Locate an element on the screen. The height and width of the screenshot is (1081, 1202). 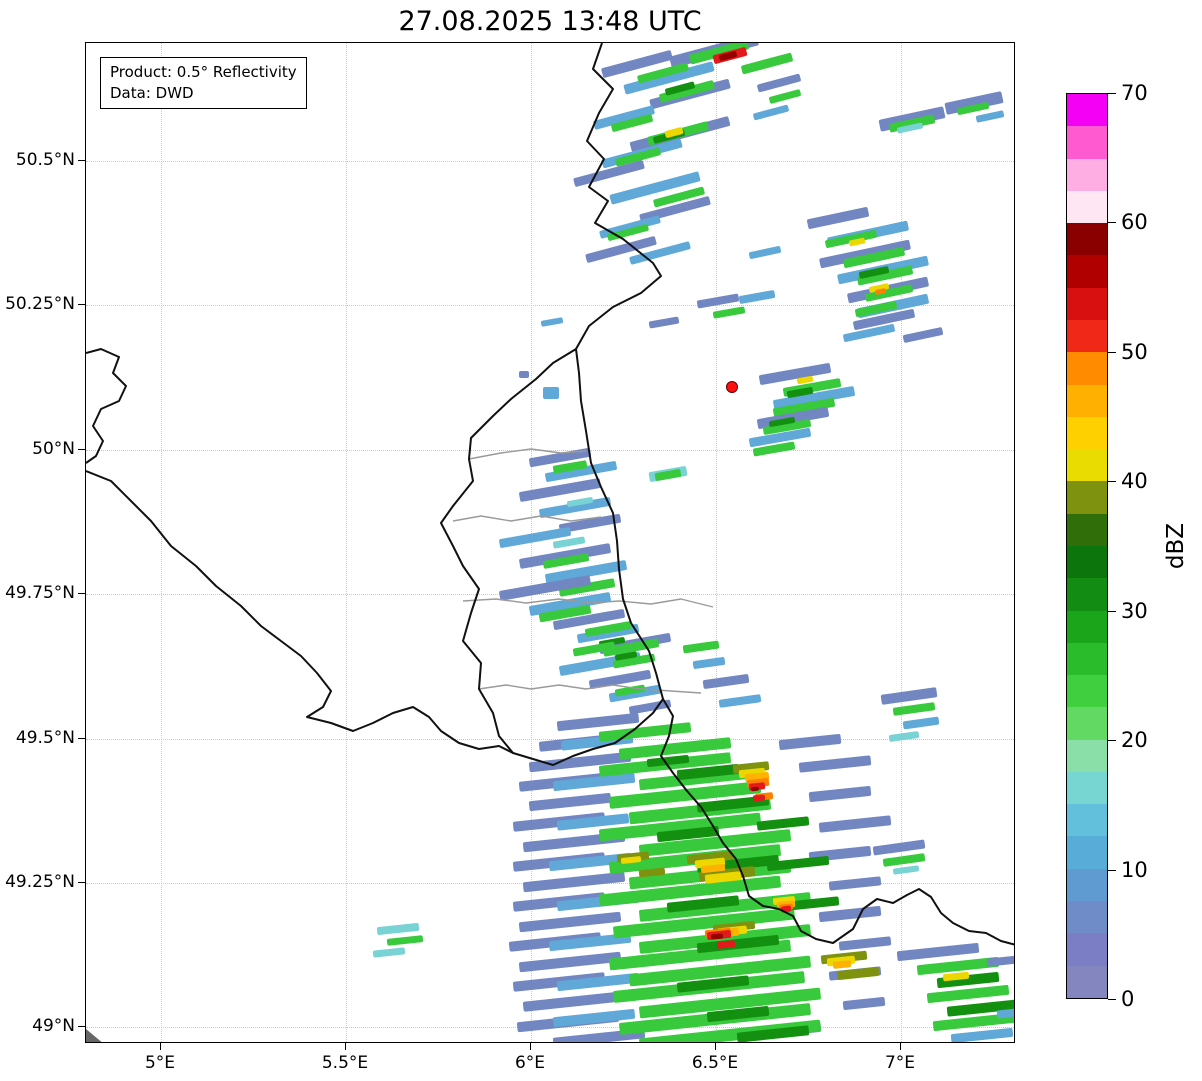
colorbar-tick-label: 20 is located at coordinates (1134, 740).